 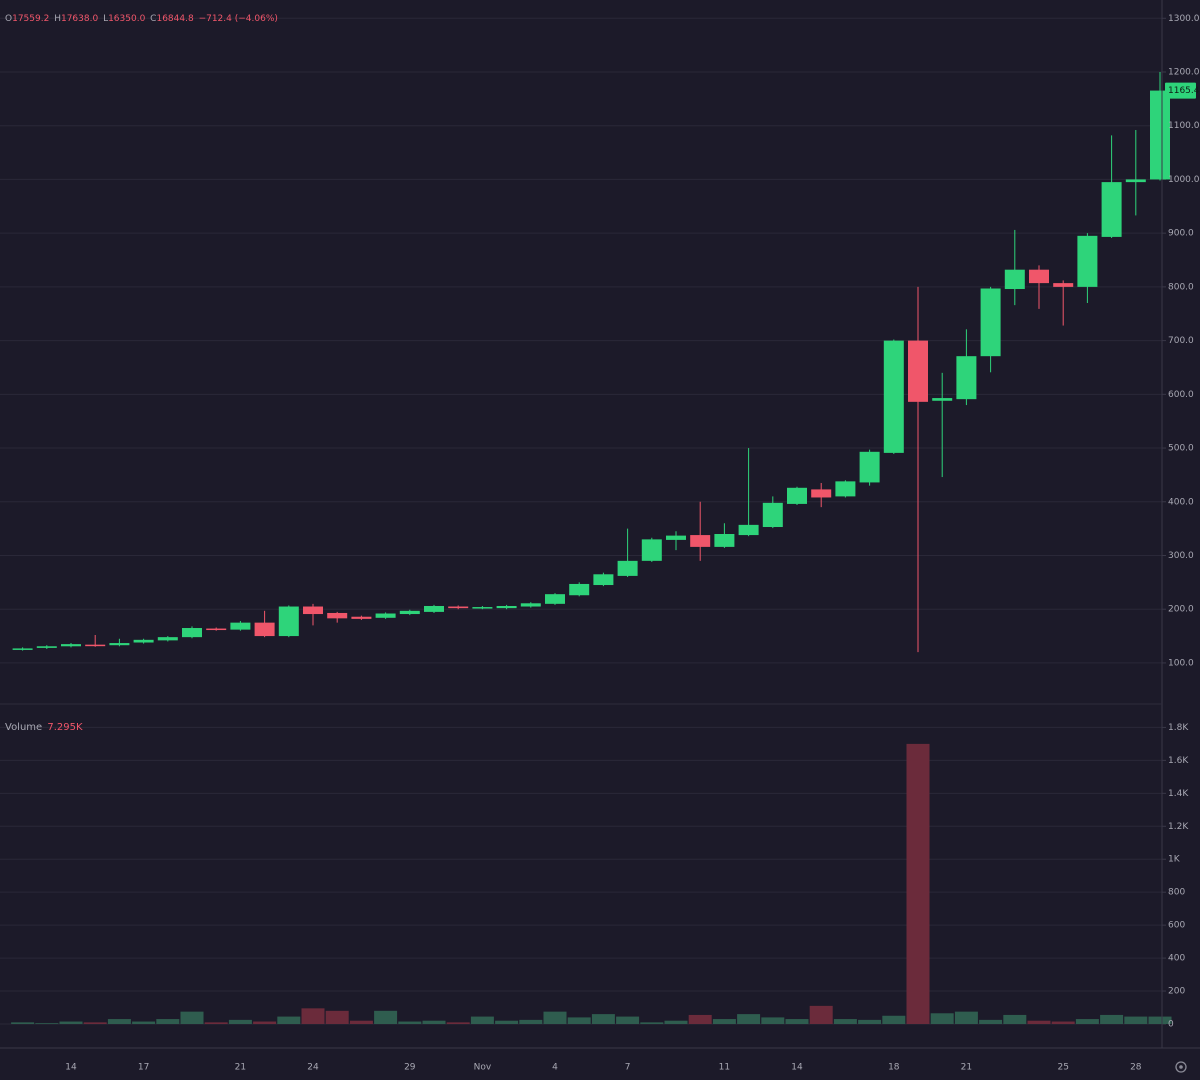 I want to click on settings-gear, so click(x=1181, y=1067).